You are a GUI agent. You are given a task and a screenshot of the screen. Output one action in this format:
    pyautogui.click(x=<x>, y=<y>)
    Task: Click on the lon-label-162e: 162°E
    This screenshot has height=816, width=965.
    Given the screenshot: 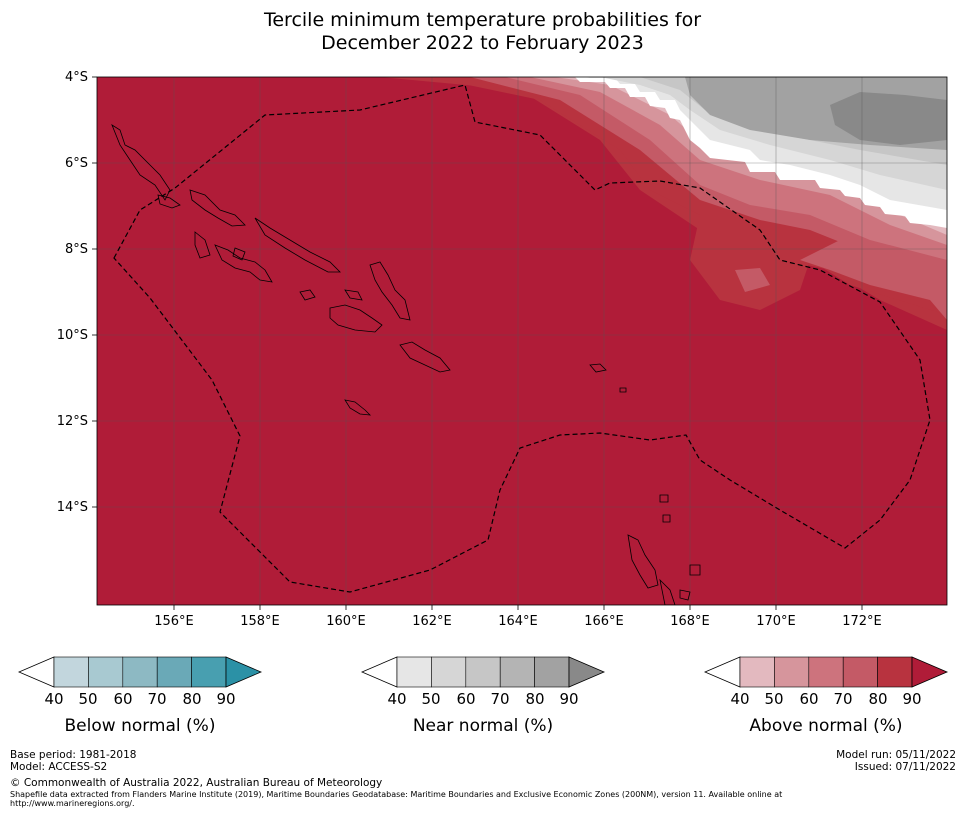 What is the action you would take?
    pyautogui.click(x=432, y=621)
    